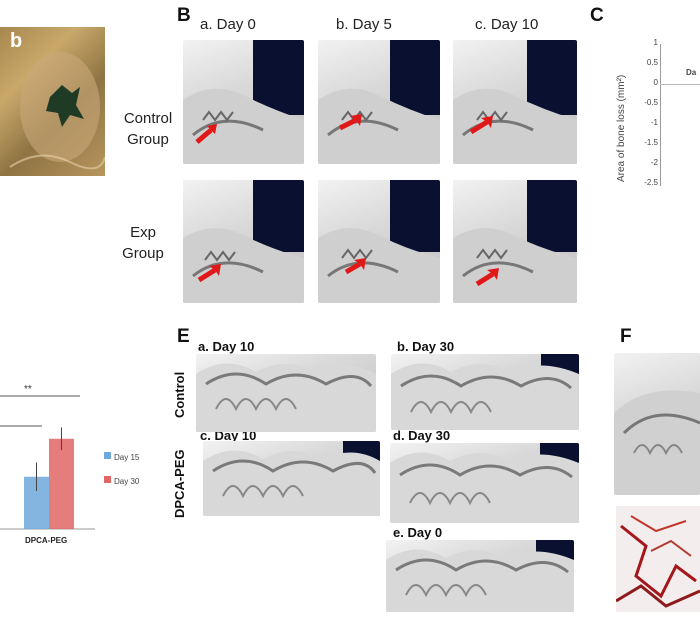  Describe the element at coordinates (179, 394) in the screenshot. I see `panel-E-row-label-control: Control` at that location.